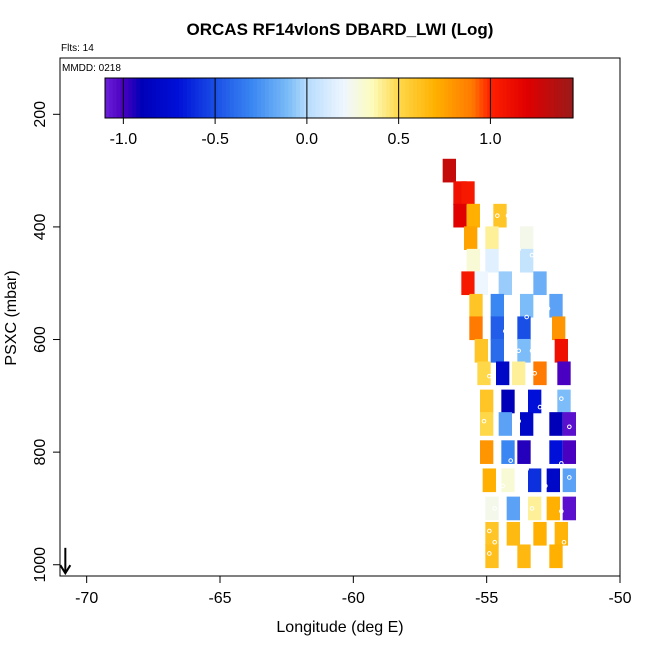 The width and height of the screenshot is (650, 655). What do you see at coordinates (219, 598) in the screenshot?
I see `x-tick-label: -65` at bounding box center [219, 598].